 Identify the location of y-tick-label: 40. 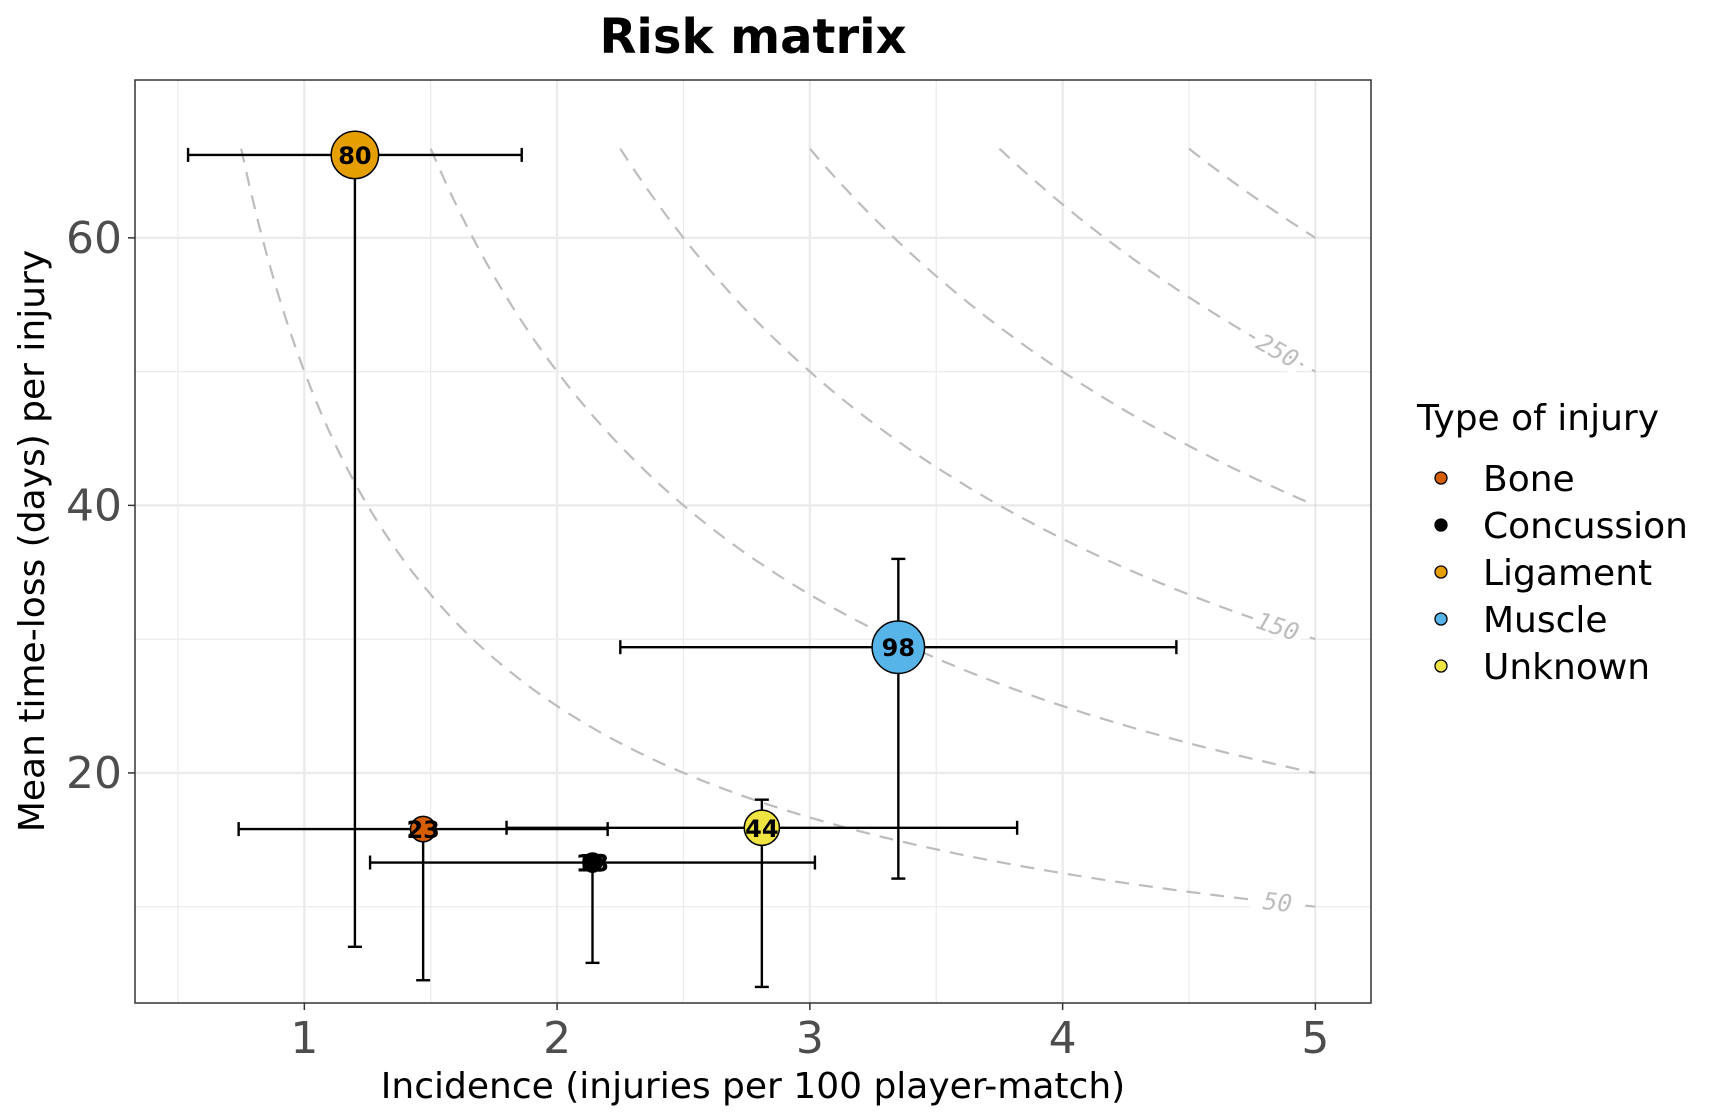
(94, 505).